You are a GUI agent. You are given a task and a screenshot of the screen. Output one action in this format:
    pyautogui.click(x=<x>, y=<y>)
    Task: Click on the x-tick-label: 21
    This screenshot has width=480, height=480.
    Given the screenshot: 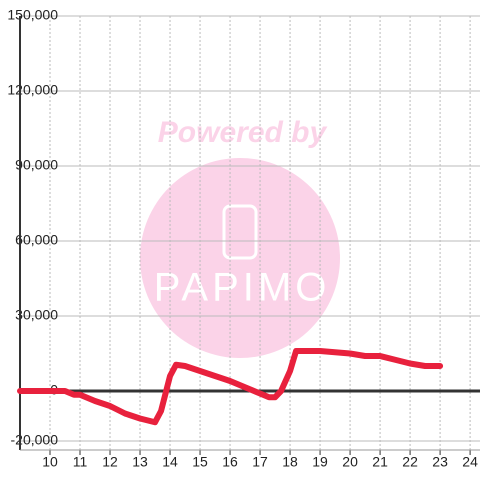 What is the action you would take?
    pyautogui.click(x=380, y=462)
    